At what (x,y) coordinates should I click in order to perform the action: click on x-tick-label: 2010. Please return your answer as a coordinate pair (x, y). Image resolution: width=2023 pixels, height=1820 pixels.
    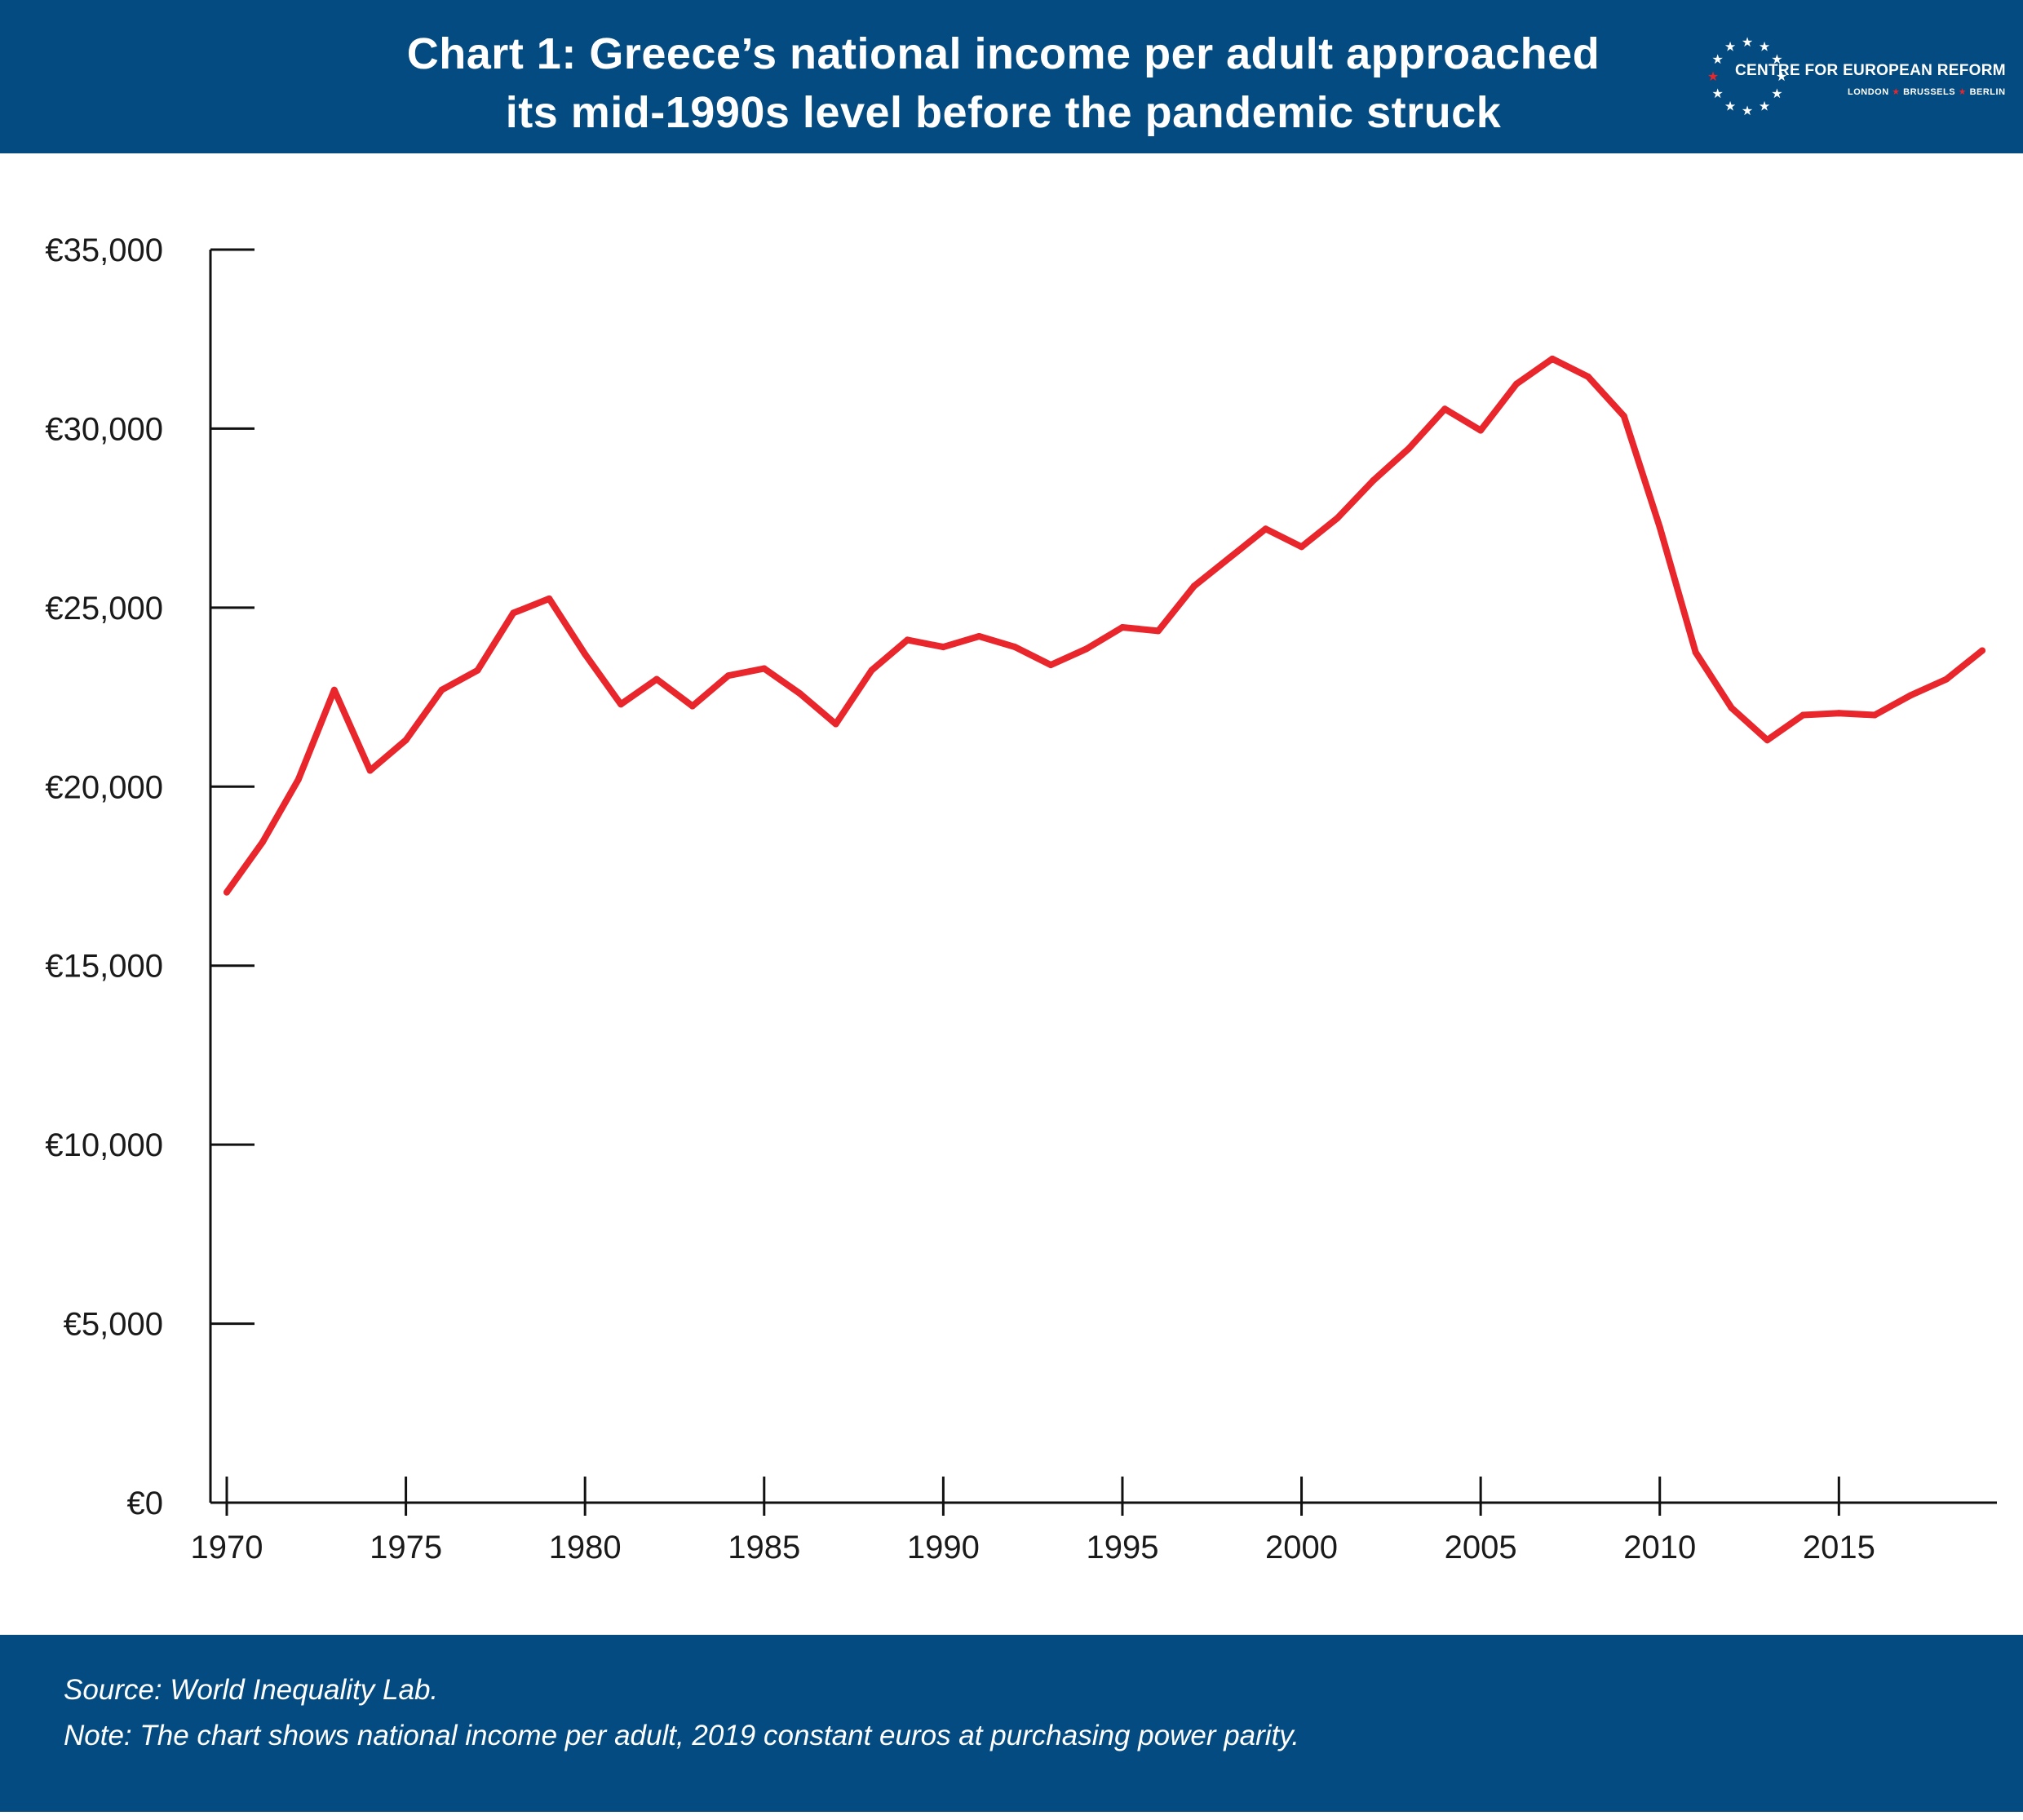
    Looking at the image, I should click on (1659, 1548).